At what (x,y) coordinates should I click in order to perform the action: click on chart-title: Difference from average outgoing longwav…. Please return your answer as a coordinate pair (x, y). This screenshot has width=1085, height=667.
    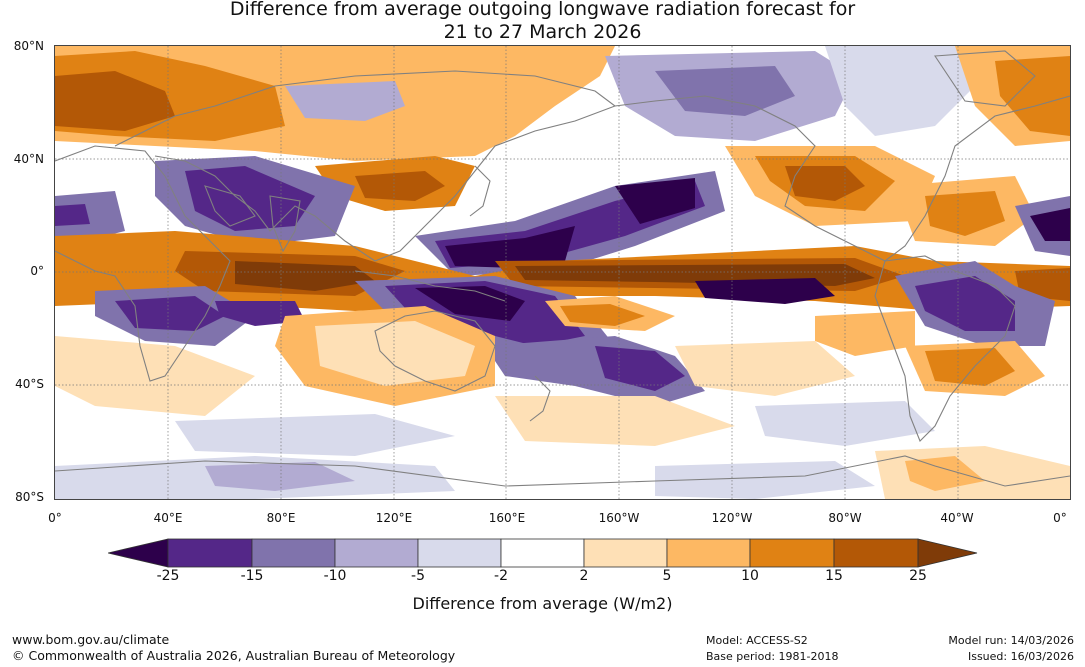
    Looking at the image, I should click on (542, 22).